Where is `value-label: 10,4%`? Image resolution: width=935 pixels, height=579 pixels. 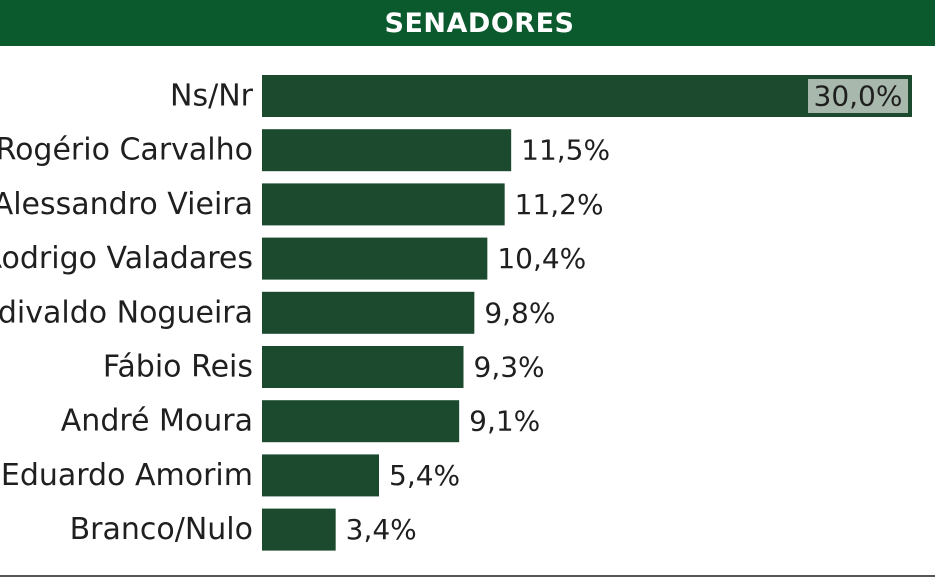 value-label: 10,4% is located at coordinates (541, 258).